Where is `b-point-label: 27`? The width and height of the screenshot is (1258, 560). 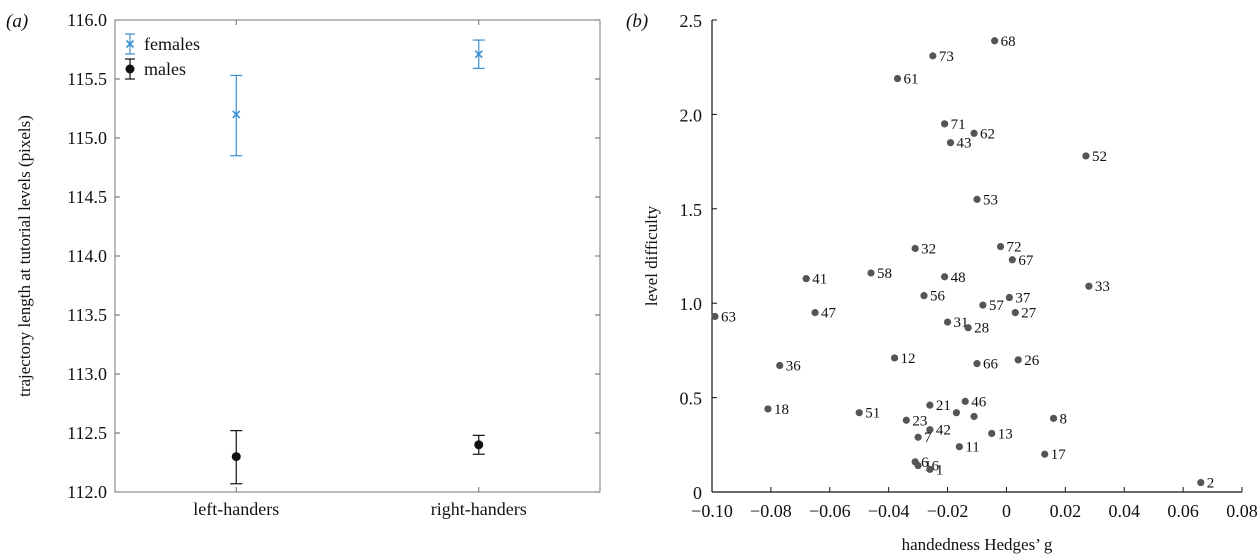 b-point-label: 27 is located at coordinates (1029, 314).